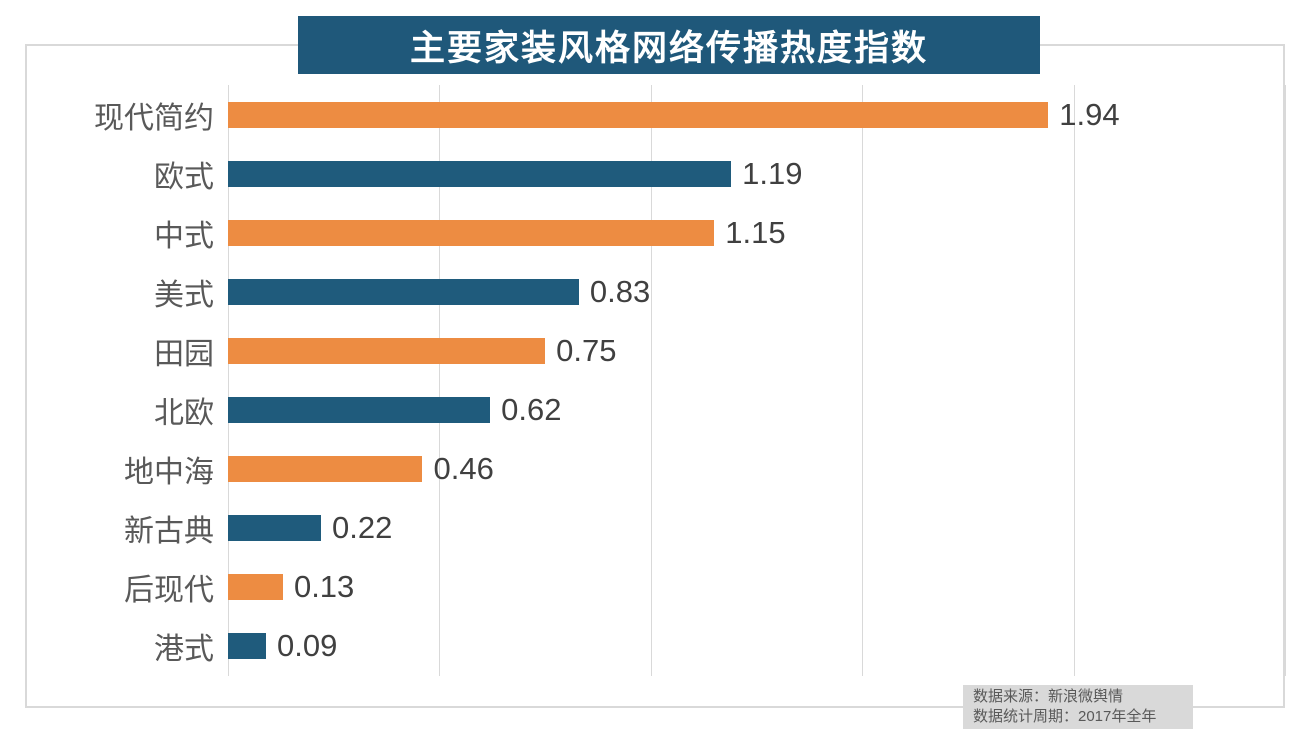  I want to click on bar-row: 现代简约 1.94, so click(655, 114).